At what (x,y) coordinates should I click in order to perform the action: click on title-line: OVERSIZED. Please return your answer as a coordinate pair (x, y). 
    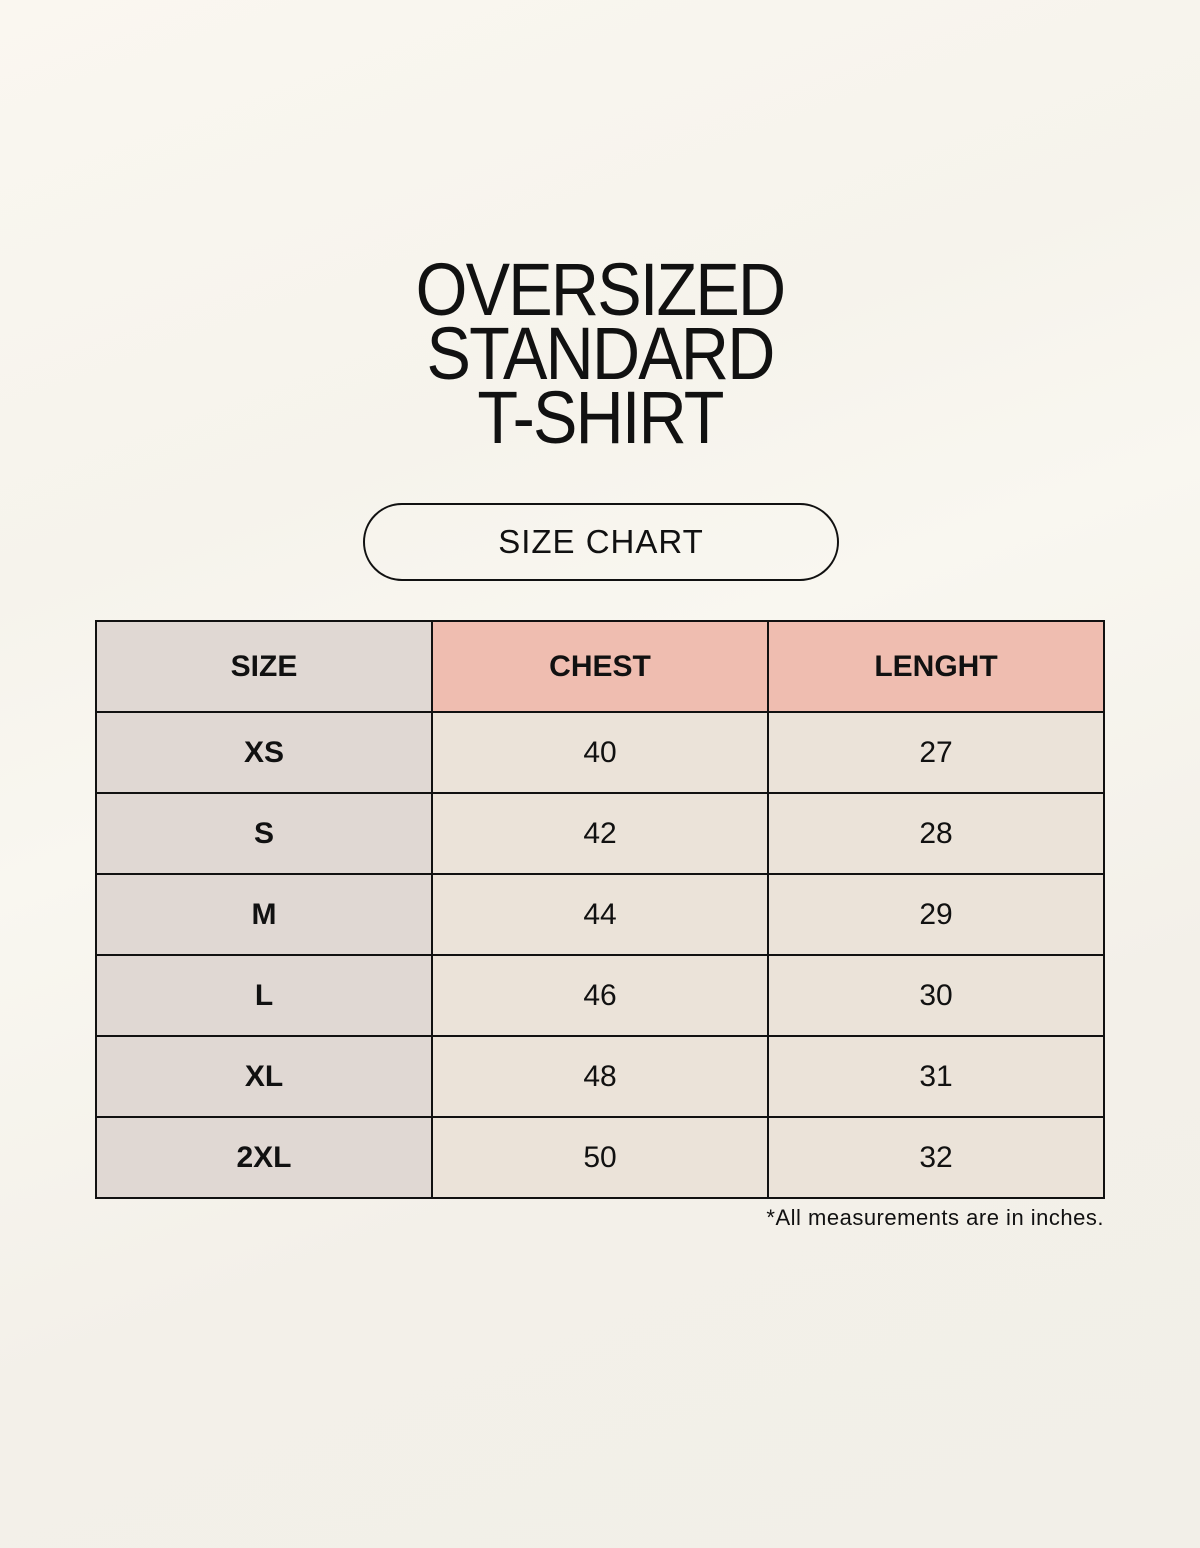
    Looking at the image, I should click on (600, 289).